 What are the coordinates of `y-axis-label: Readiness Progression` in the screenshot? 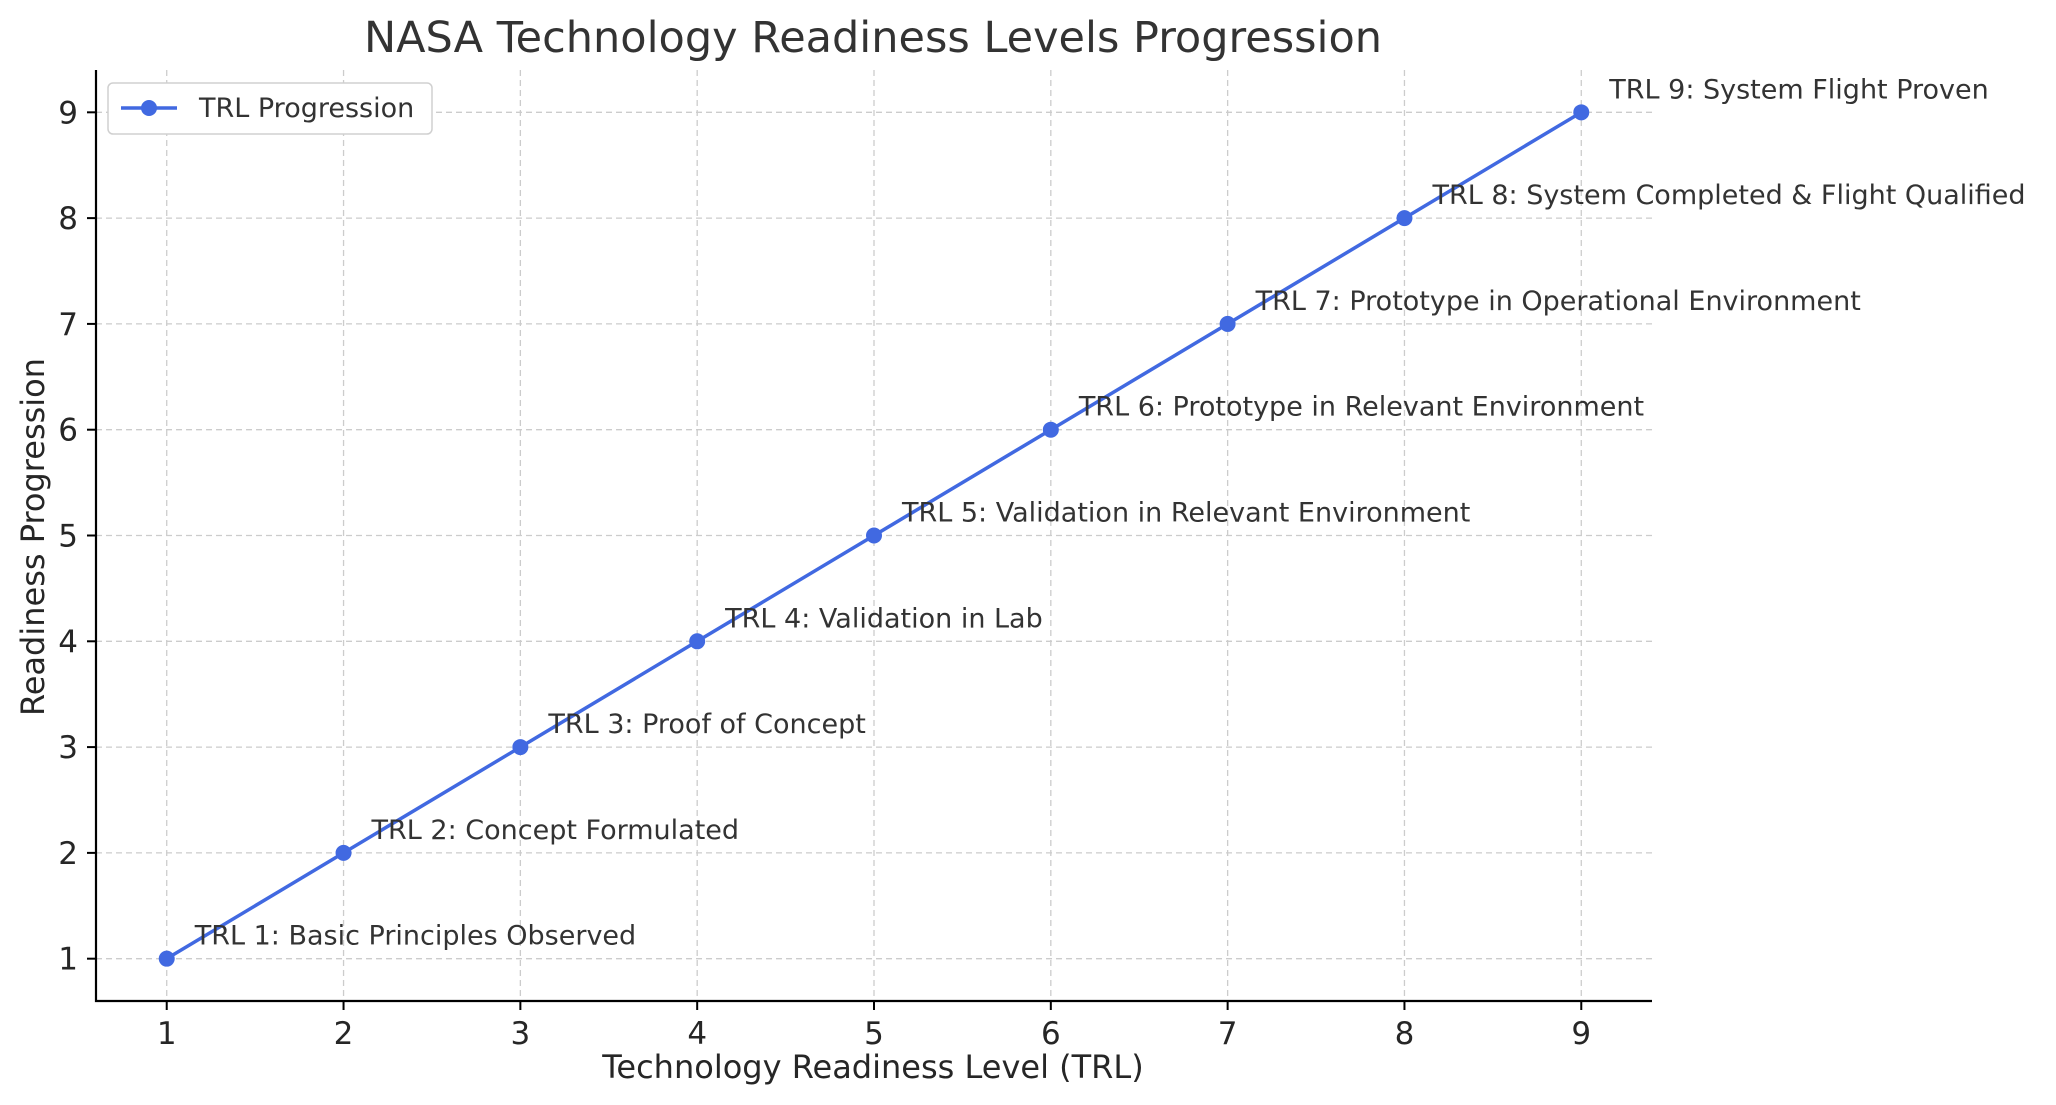 It's located at (33, 537).